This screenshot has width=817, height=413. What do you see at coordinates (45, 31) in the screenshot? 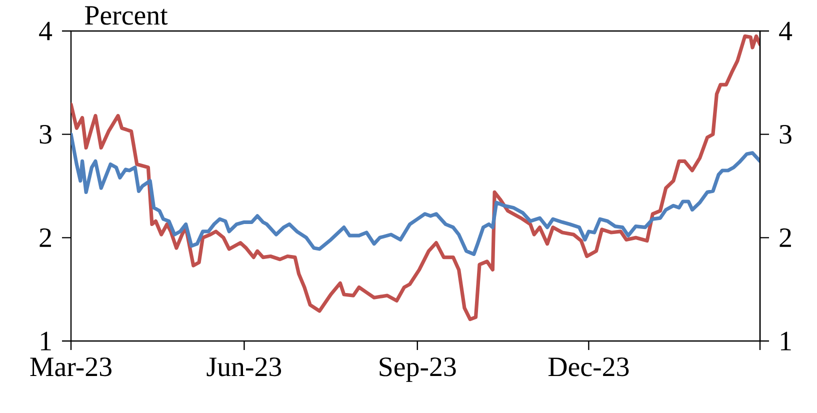
I see `y-tick-label: 4` at bounding box center [45, 31].